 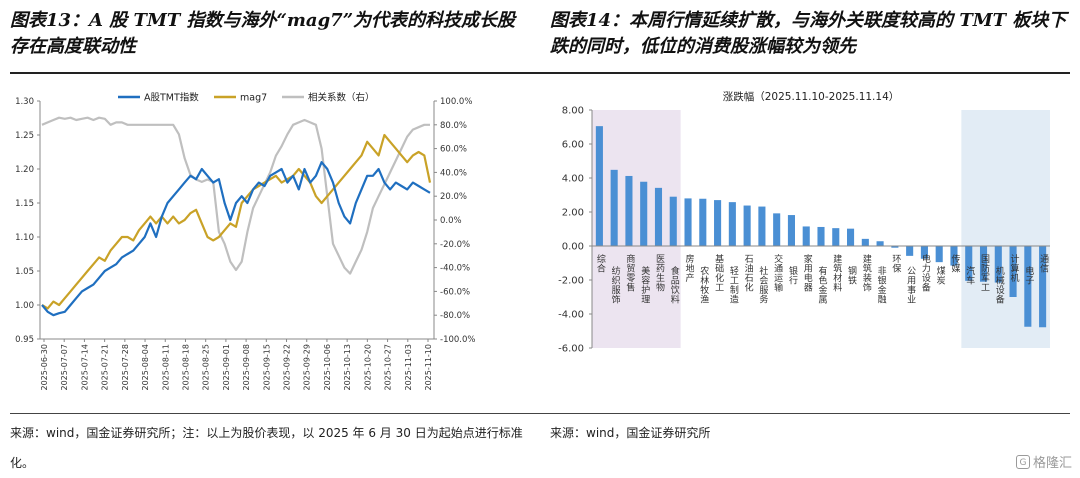 What do you see at coordinates (455, 316) in the screenshot?
I see `right-y-tick-label: -80.0%` at bounding box center [455, 316].